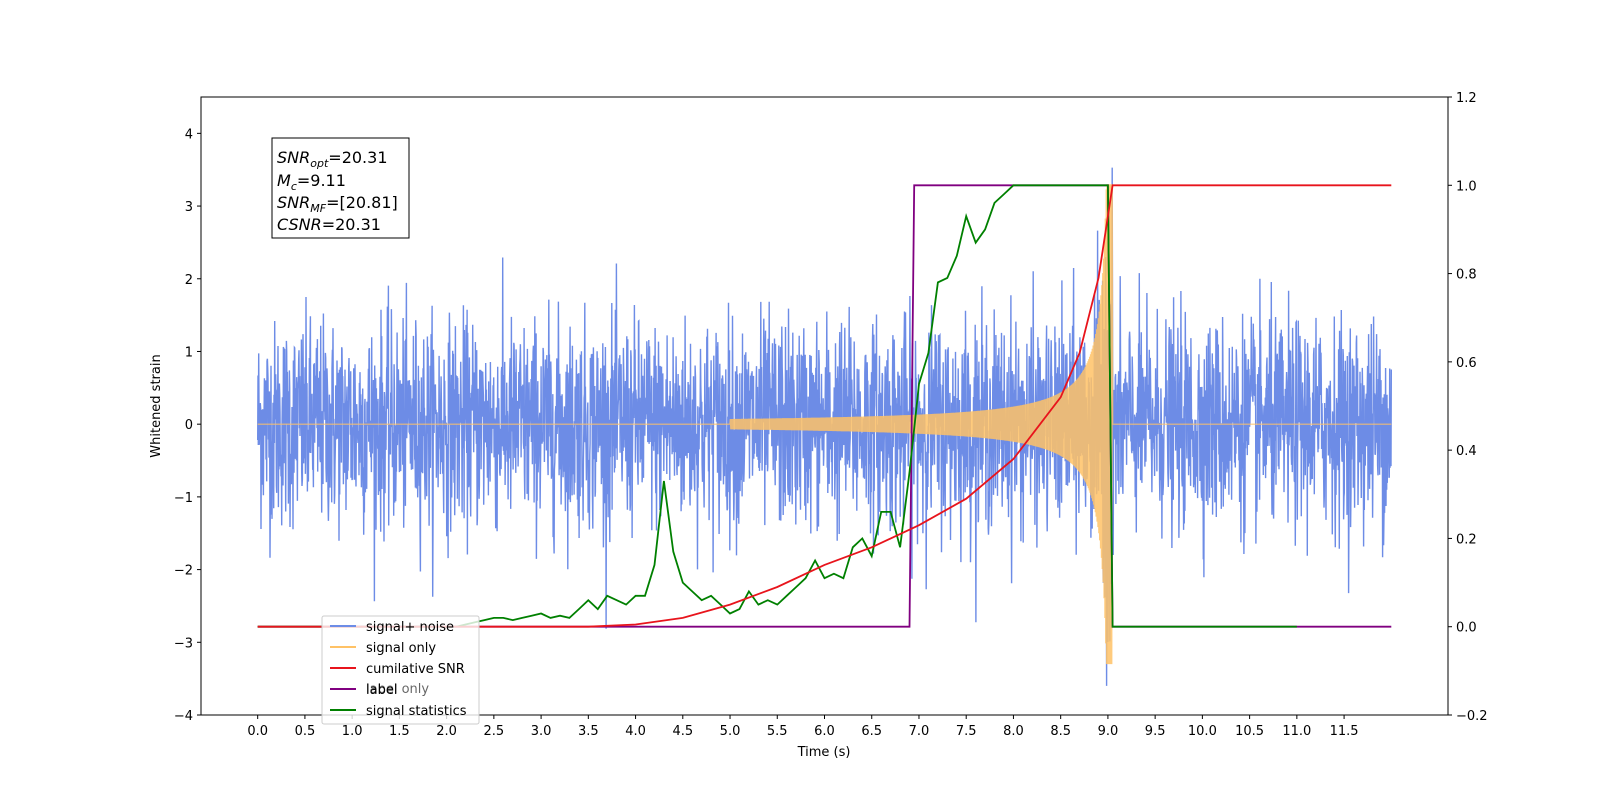 This screenshot has width=1600, height=800. I want to click on y2-tick-label: 0.4, so click(1466, 451).